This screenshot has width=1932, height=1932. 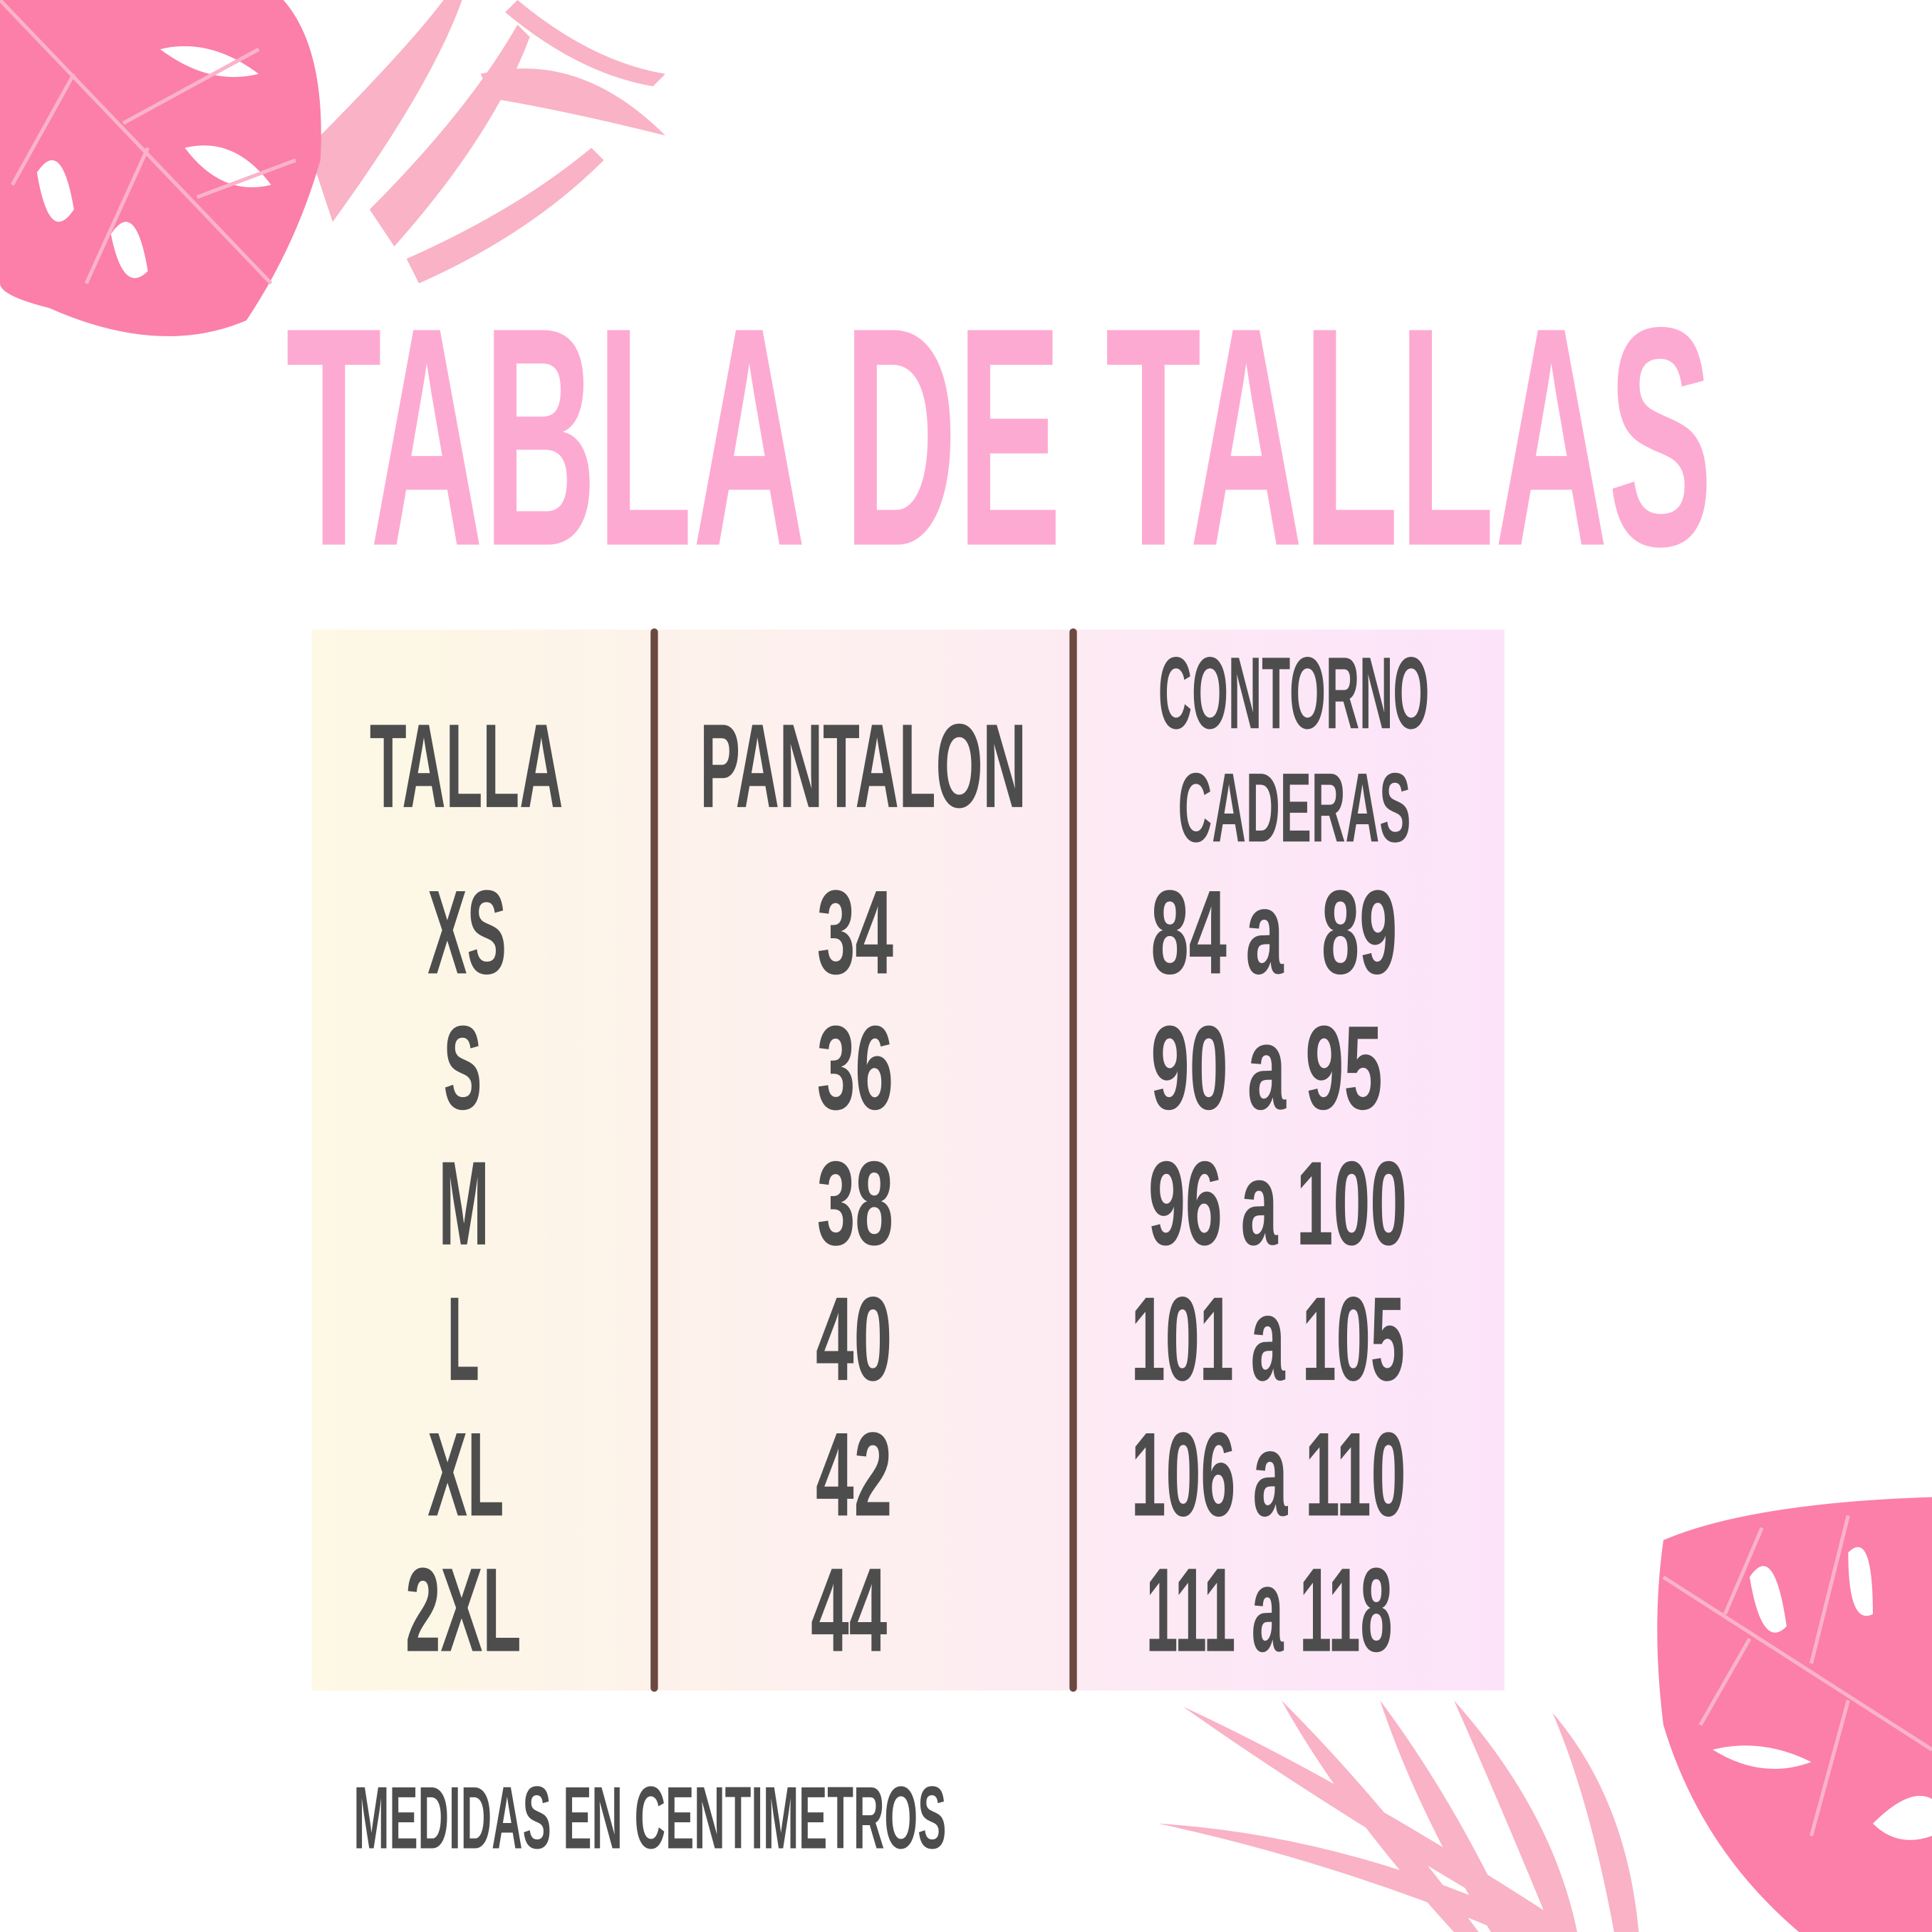 What do you see at coordinates (464, 1203) in the screenshot?
I see `cell-talla: M` at bounding box center [464, 1203].